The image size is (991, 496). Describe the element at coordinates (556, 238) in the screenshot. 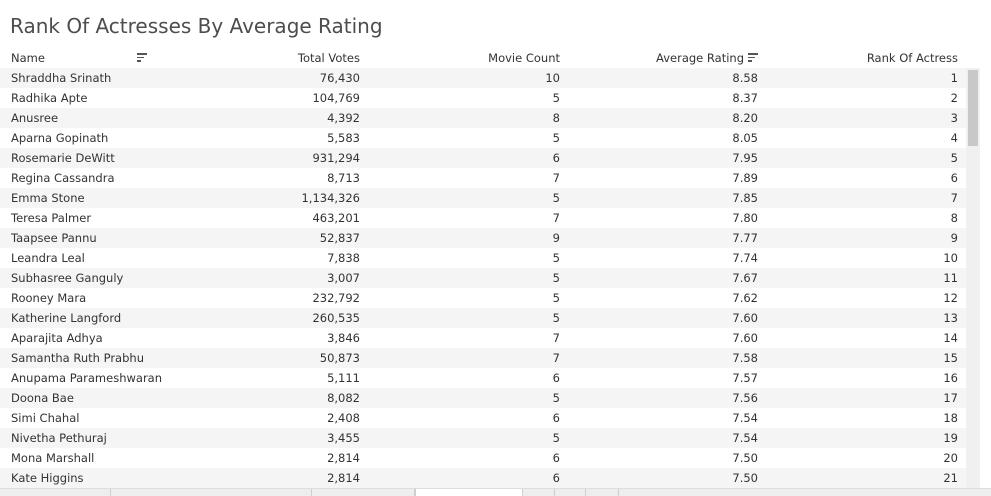

I see `cell-movie-count: 9` at that location.